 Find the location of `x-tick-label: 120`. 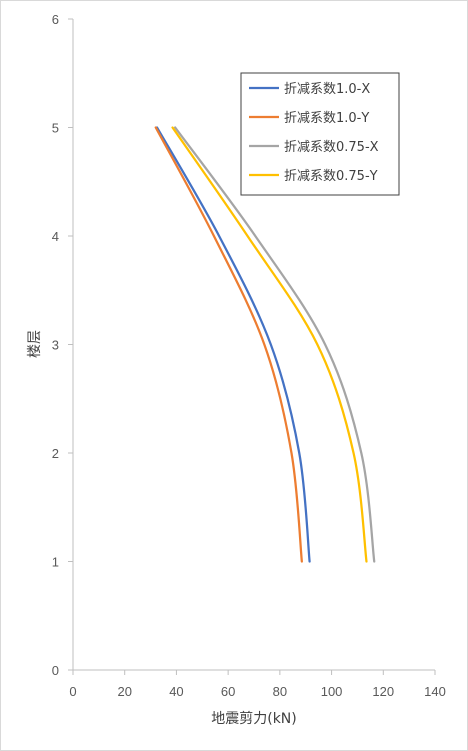

x-tick-label: 120 is located at coordinates (383, 691).